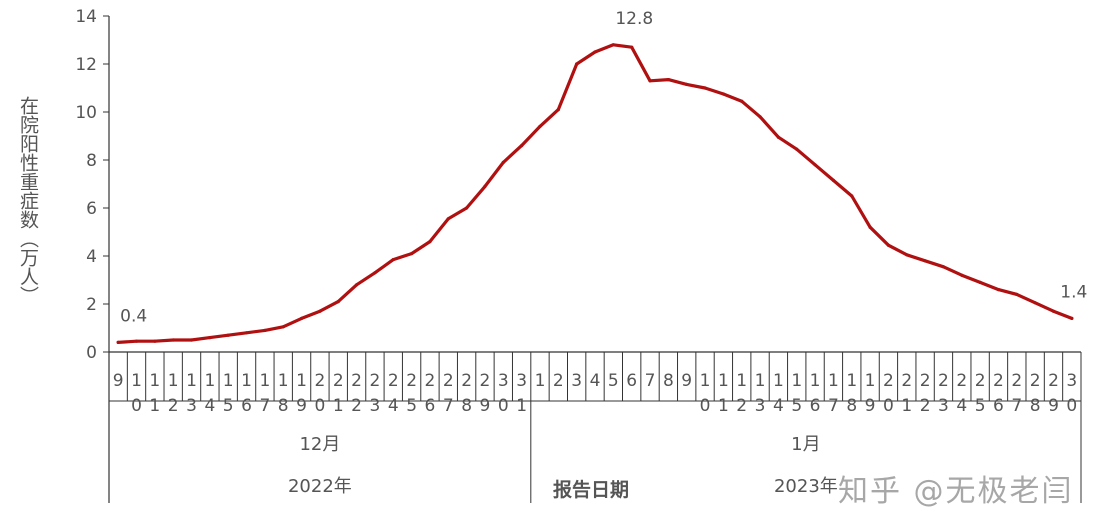 The height and width of the screenshot is (530, 1103). What do you see at coordinates (906, 393) in the screenshot?
I see `x-tick-label: 21` at bounding box center [906, 393].